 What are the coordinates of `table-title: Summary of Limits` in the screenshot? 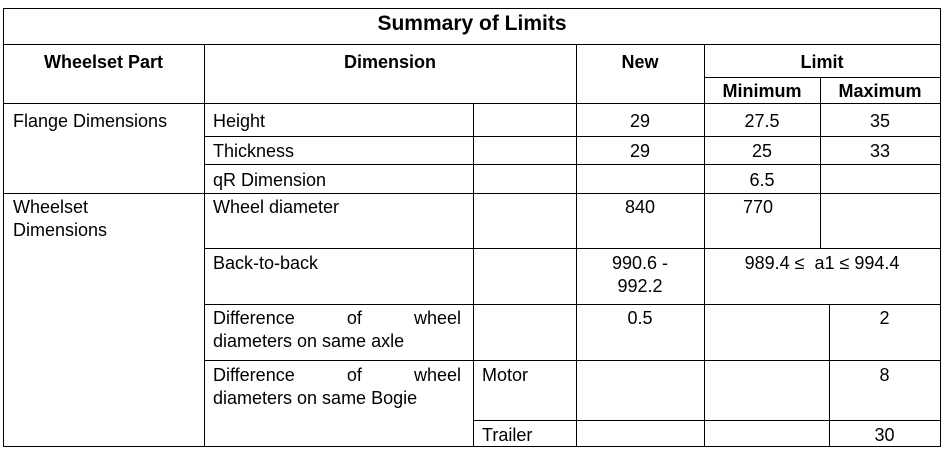 It's located at (472, 23).